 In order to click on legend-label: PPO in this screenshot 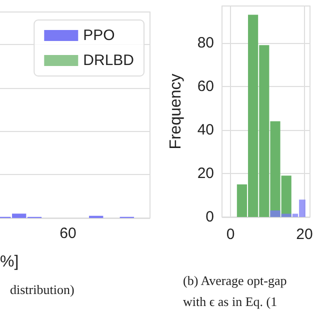, I will do `click(99, 35)`.